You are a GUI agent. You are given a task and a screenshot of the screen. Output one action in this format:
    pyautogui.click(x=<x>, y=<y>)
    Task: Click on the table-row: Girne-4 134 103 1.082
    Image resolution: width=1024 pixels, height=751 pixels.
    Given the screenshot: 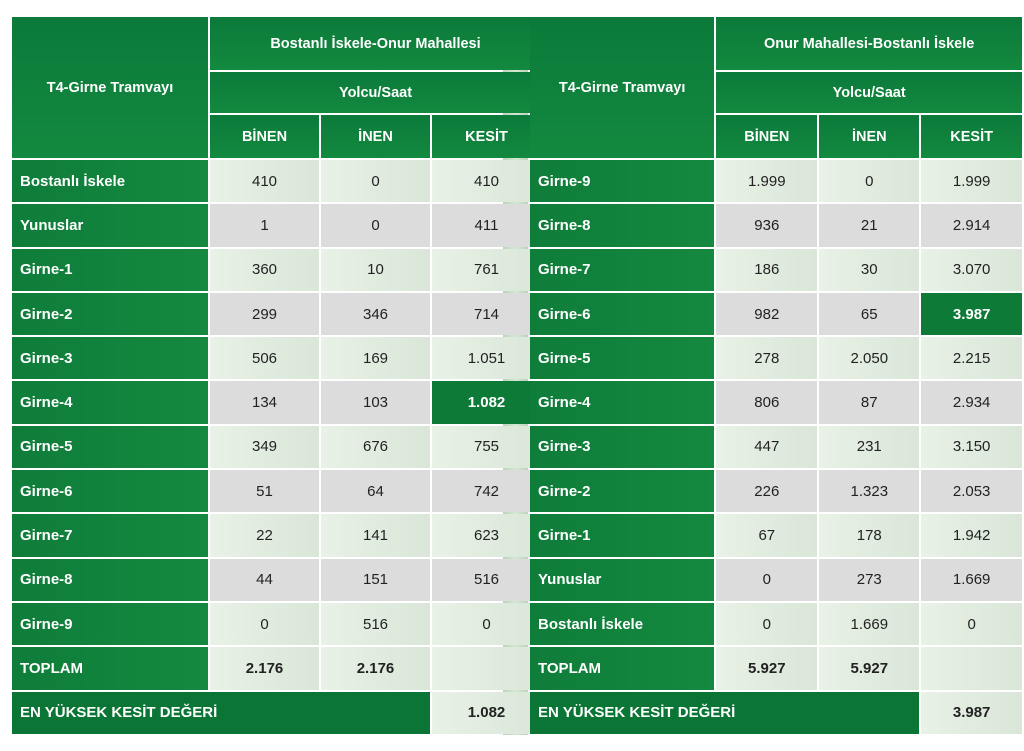 What is the action you would take?
    pyautogui.click(x=276, y=402)
    